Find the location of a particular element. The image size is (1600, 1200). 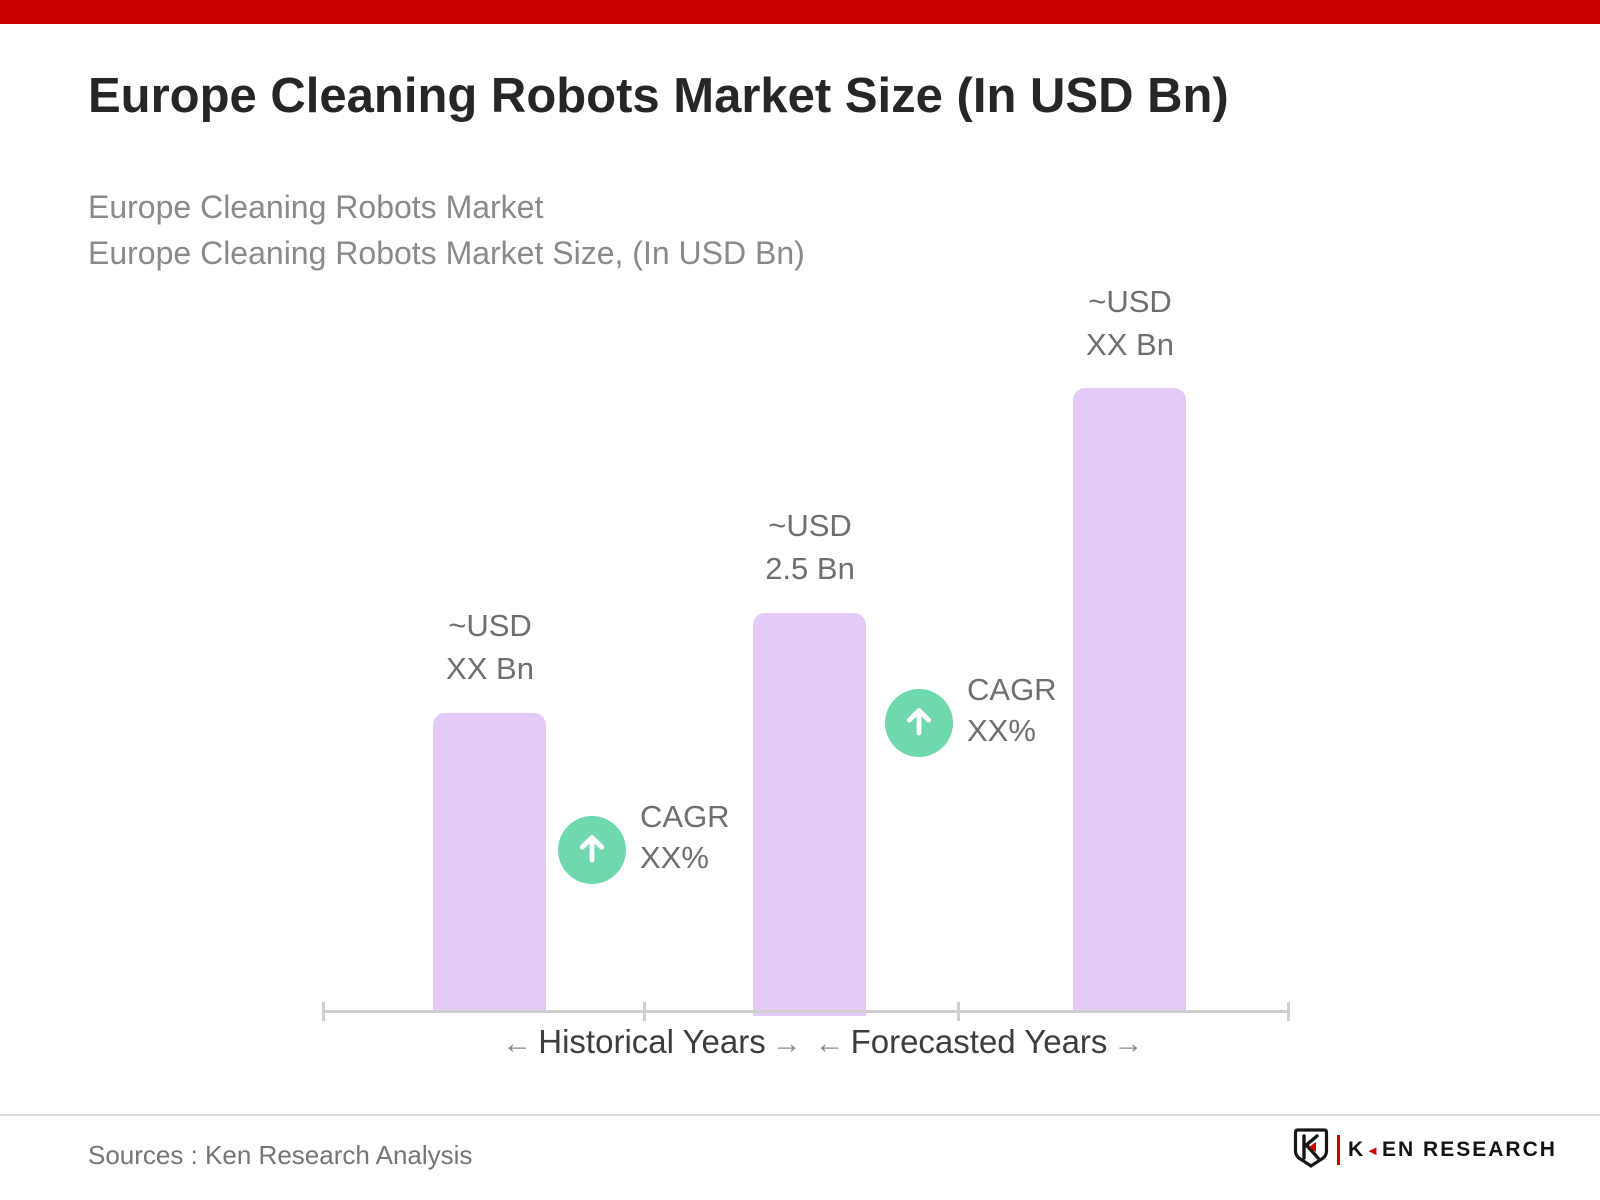

bar1-label-line1: ~USD is located at coordinates (490, 625).